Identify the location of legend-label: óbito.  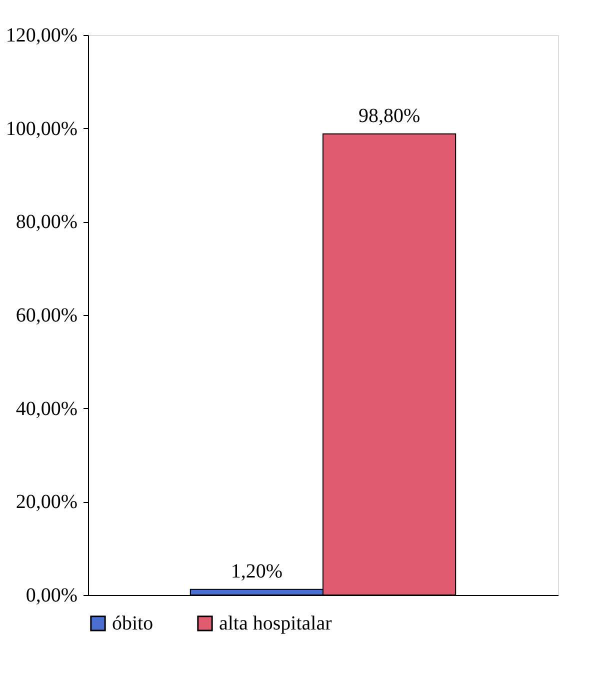
(133, 623).